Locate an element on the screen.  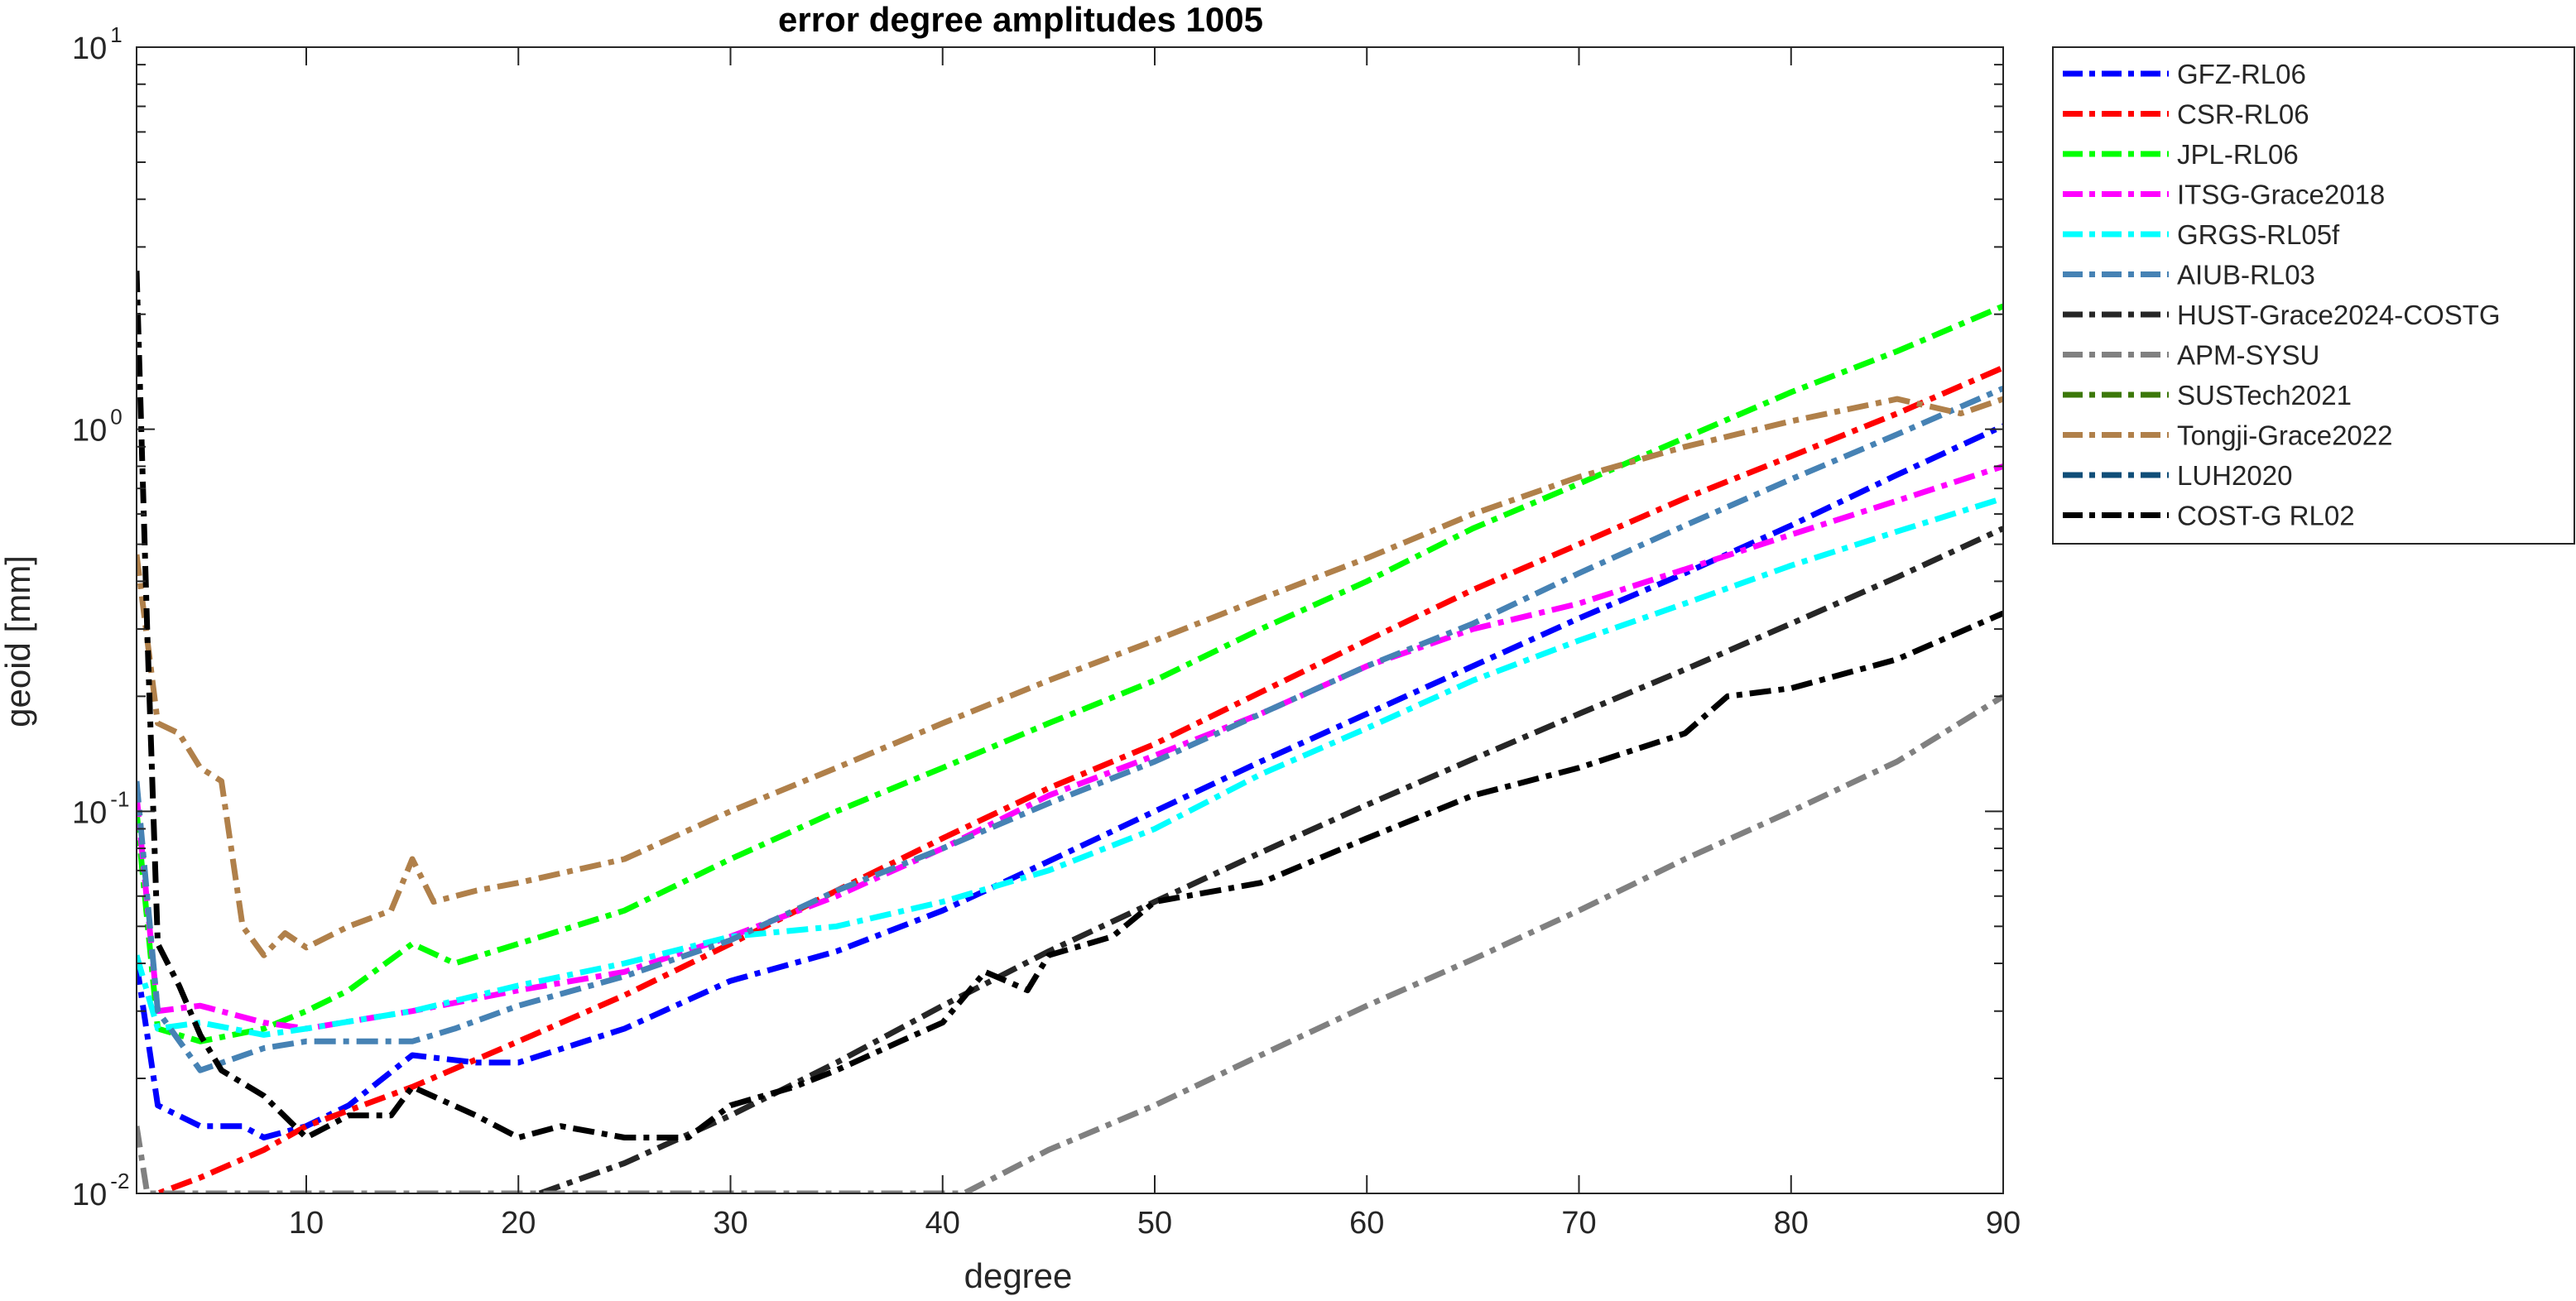
x-tick-label: 10 is located at coordinates (306, 1223).